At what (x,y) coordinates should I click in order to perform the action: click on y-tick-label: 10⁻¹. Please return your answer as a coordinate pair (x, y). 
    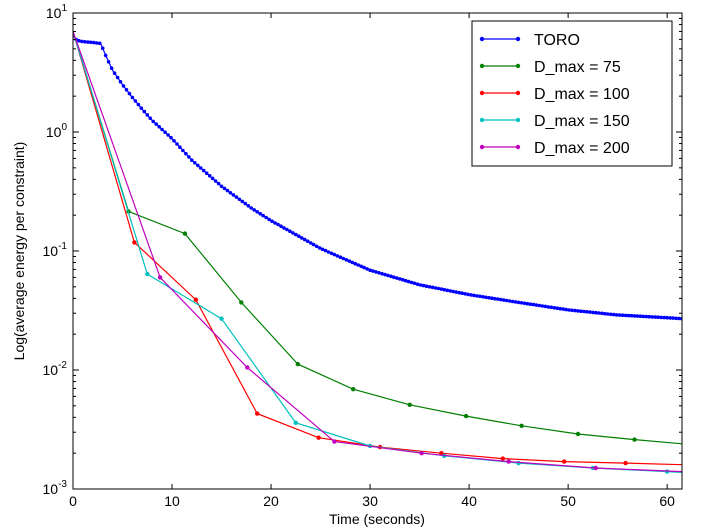
    Looking at the image, I should click on (55, 250).